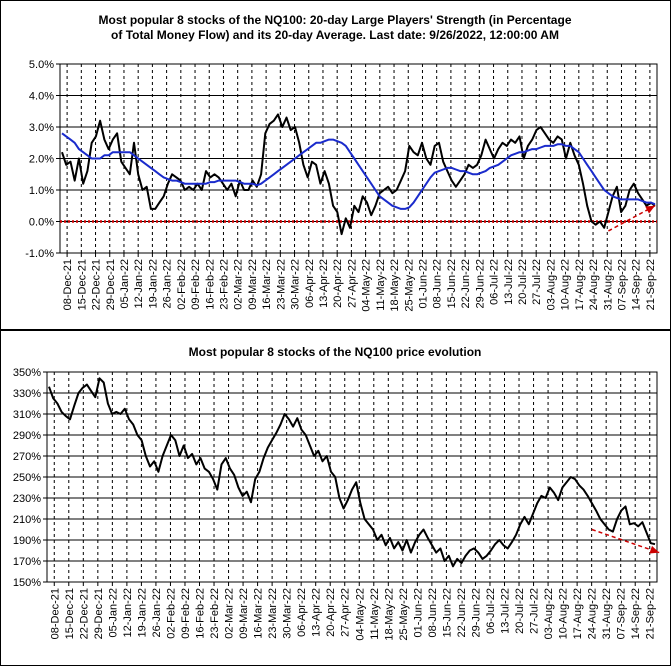 The width and height of the screenshot is (671, 666). I want to click on y-tick-label: 5.0%, so click(41, 65).